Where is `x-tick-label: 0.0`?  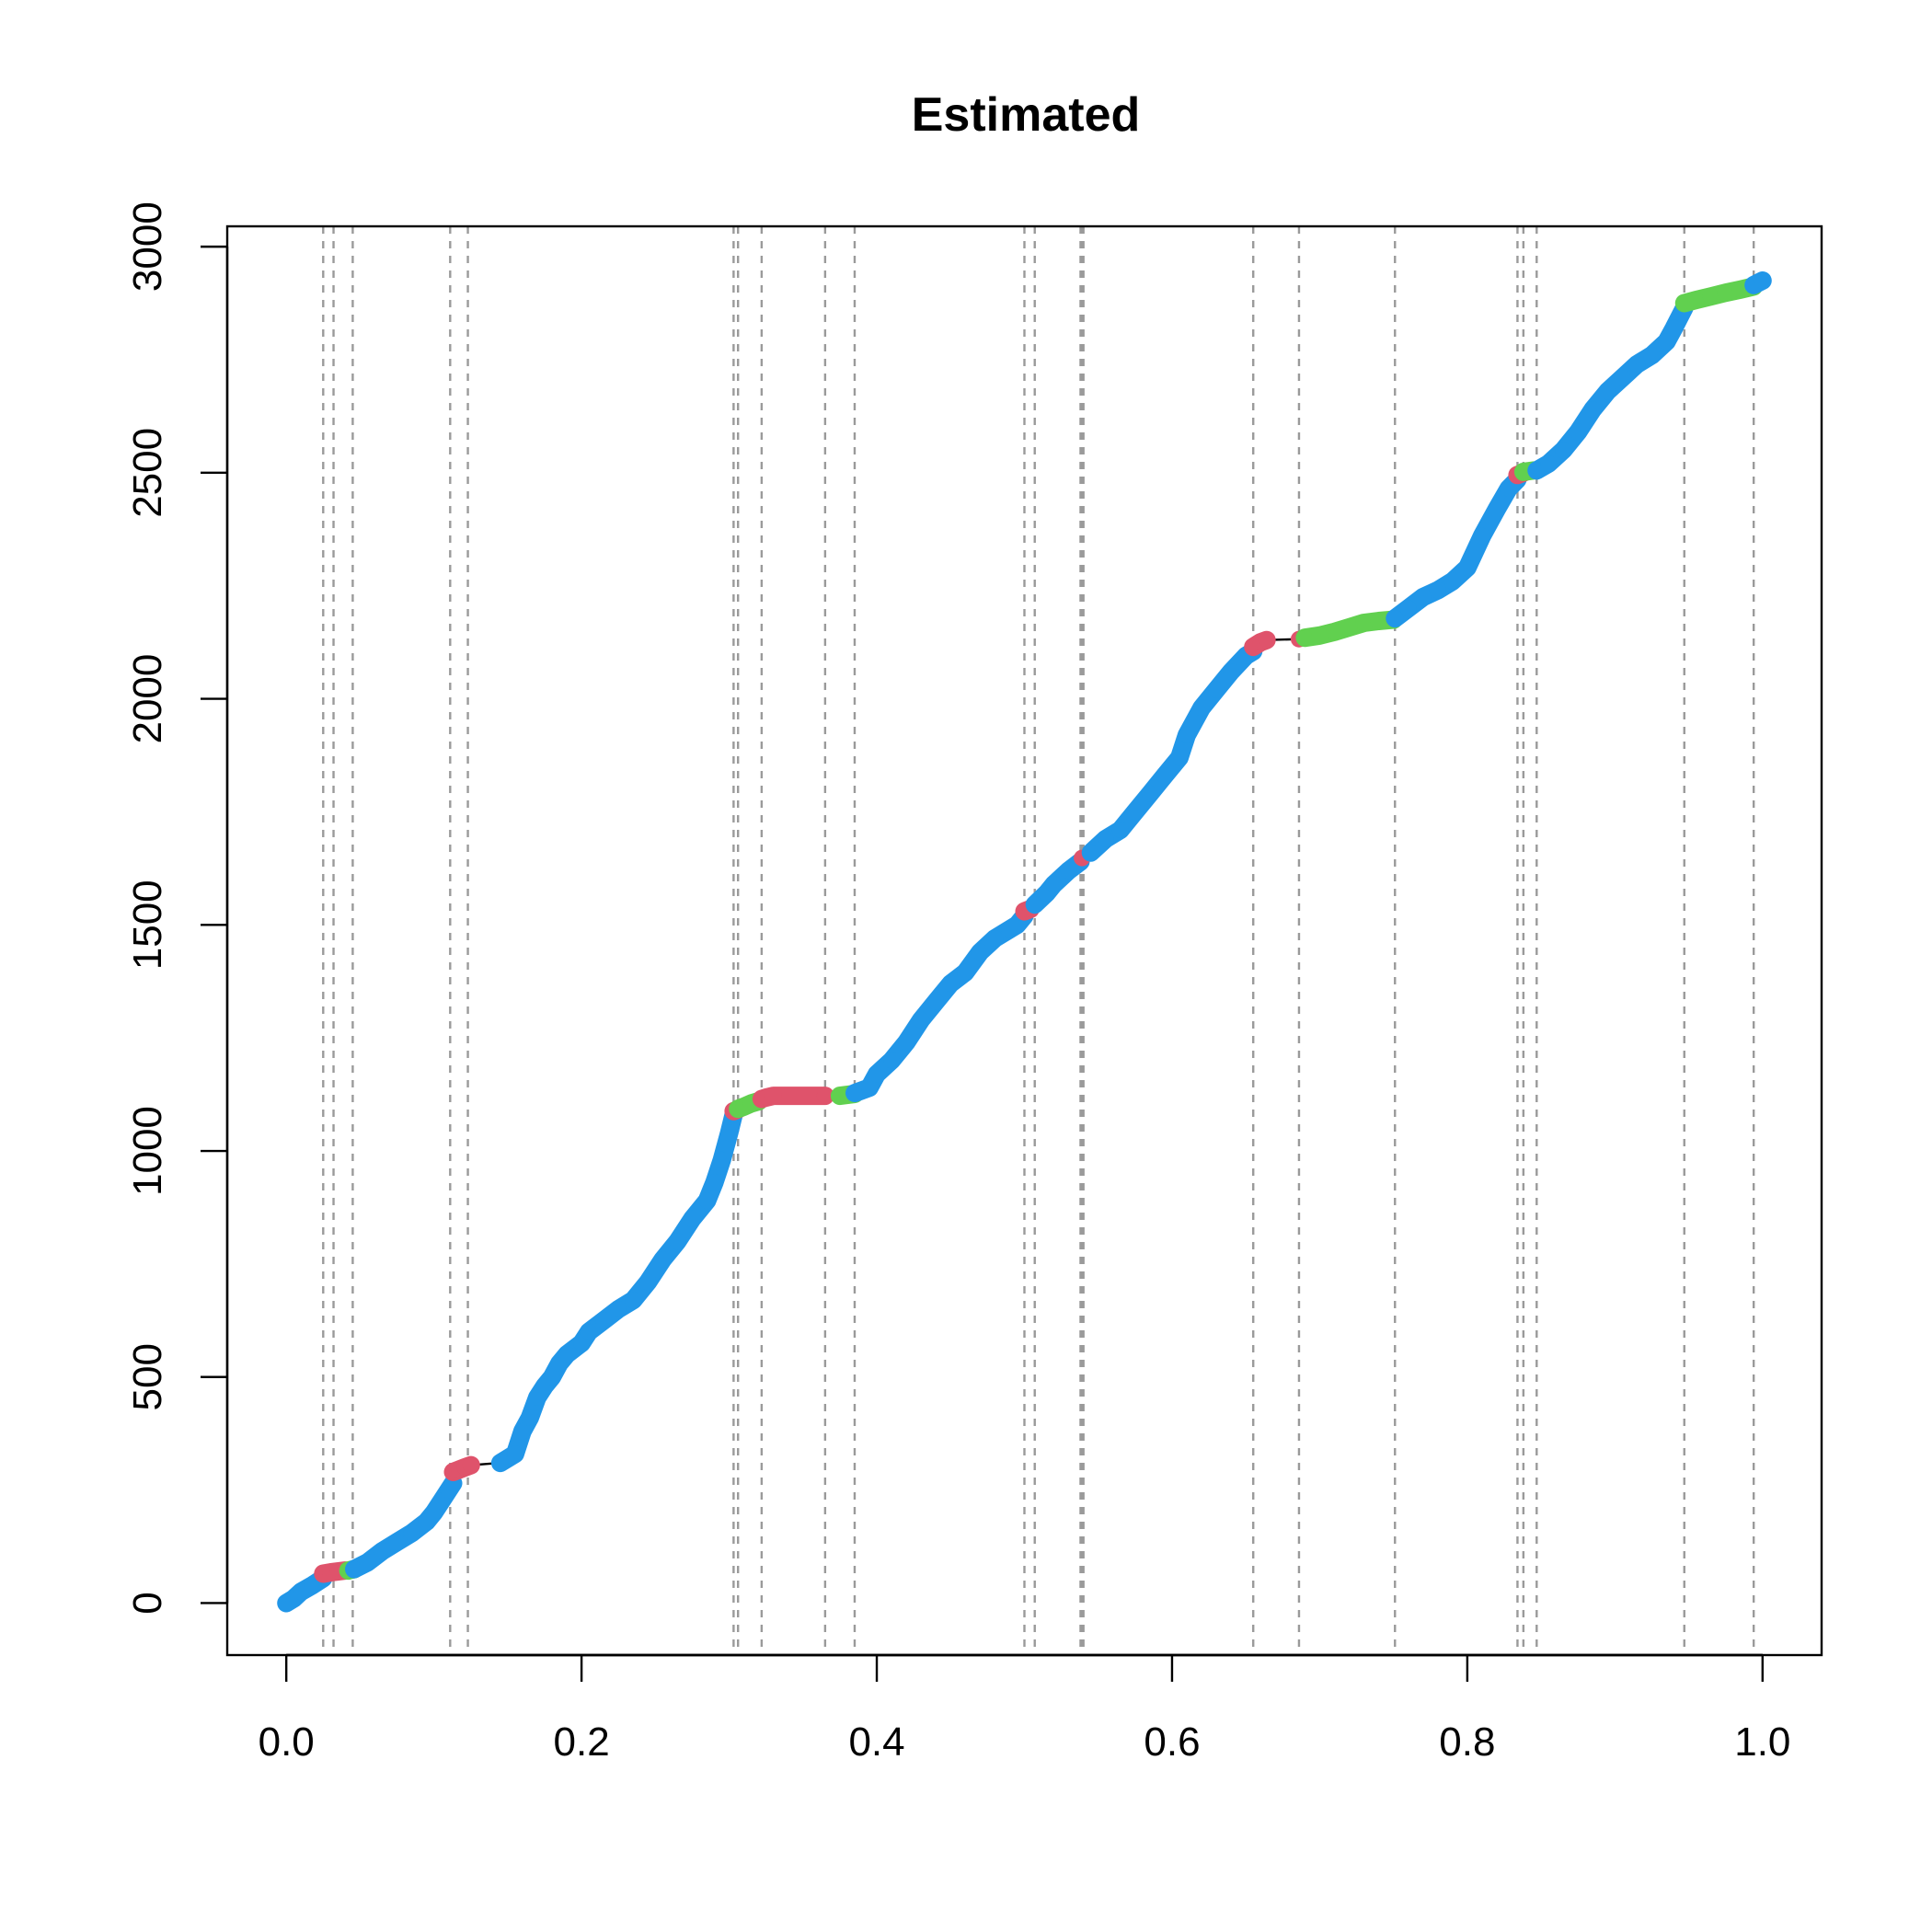 x-tick-label: 0.0 is located at coordinates (287, 1742).